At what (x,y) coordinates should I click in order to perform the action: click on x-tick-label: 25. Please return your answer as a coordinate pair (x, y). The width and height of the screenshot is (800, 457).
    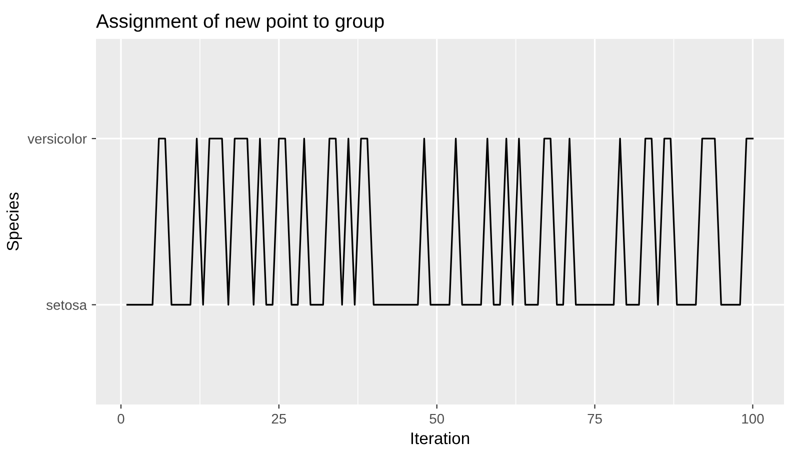
    Looking at the image, I should click on (279, 419).